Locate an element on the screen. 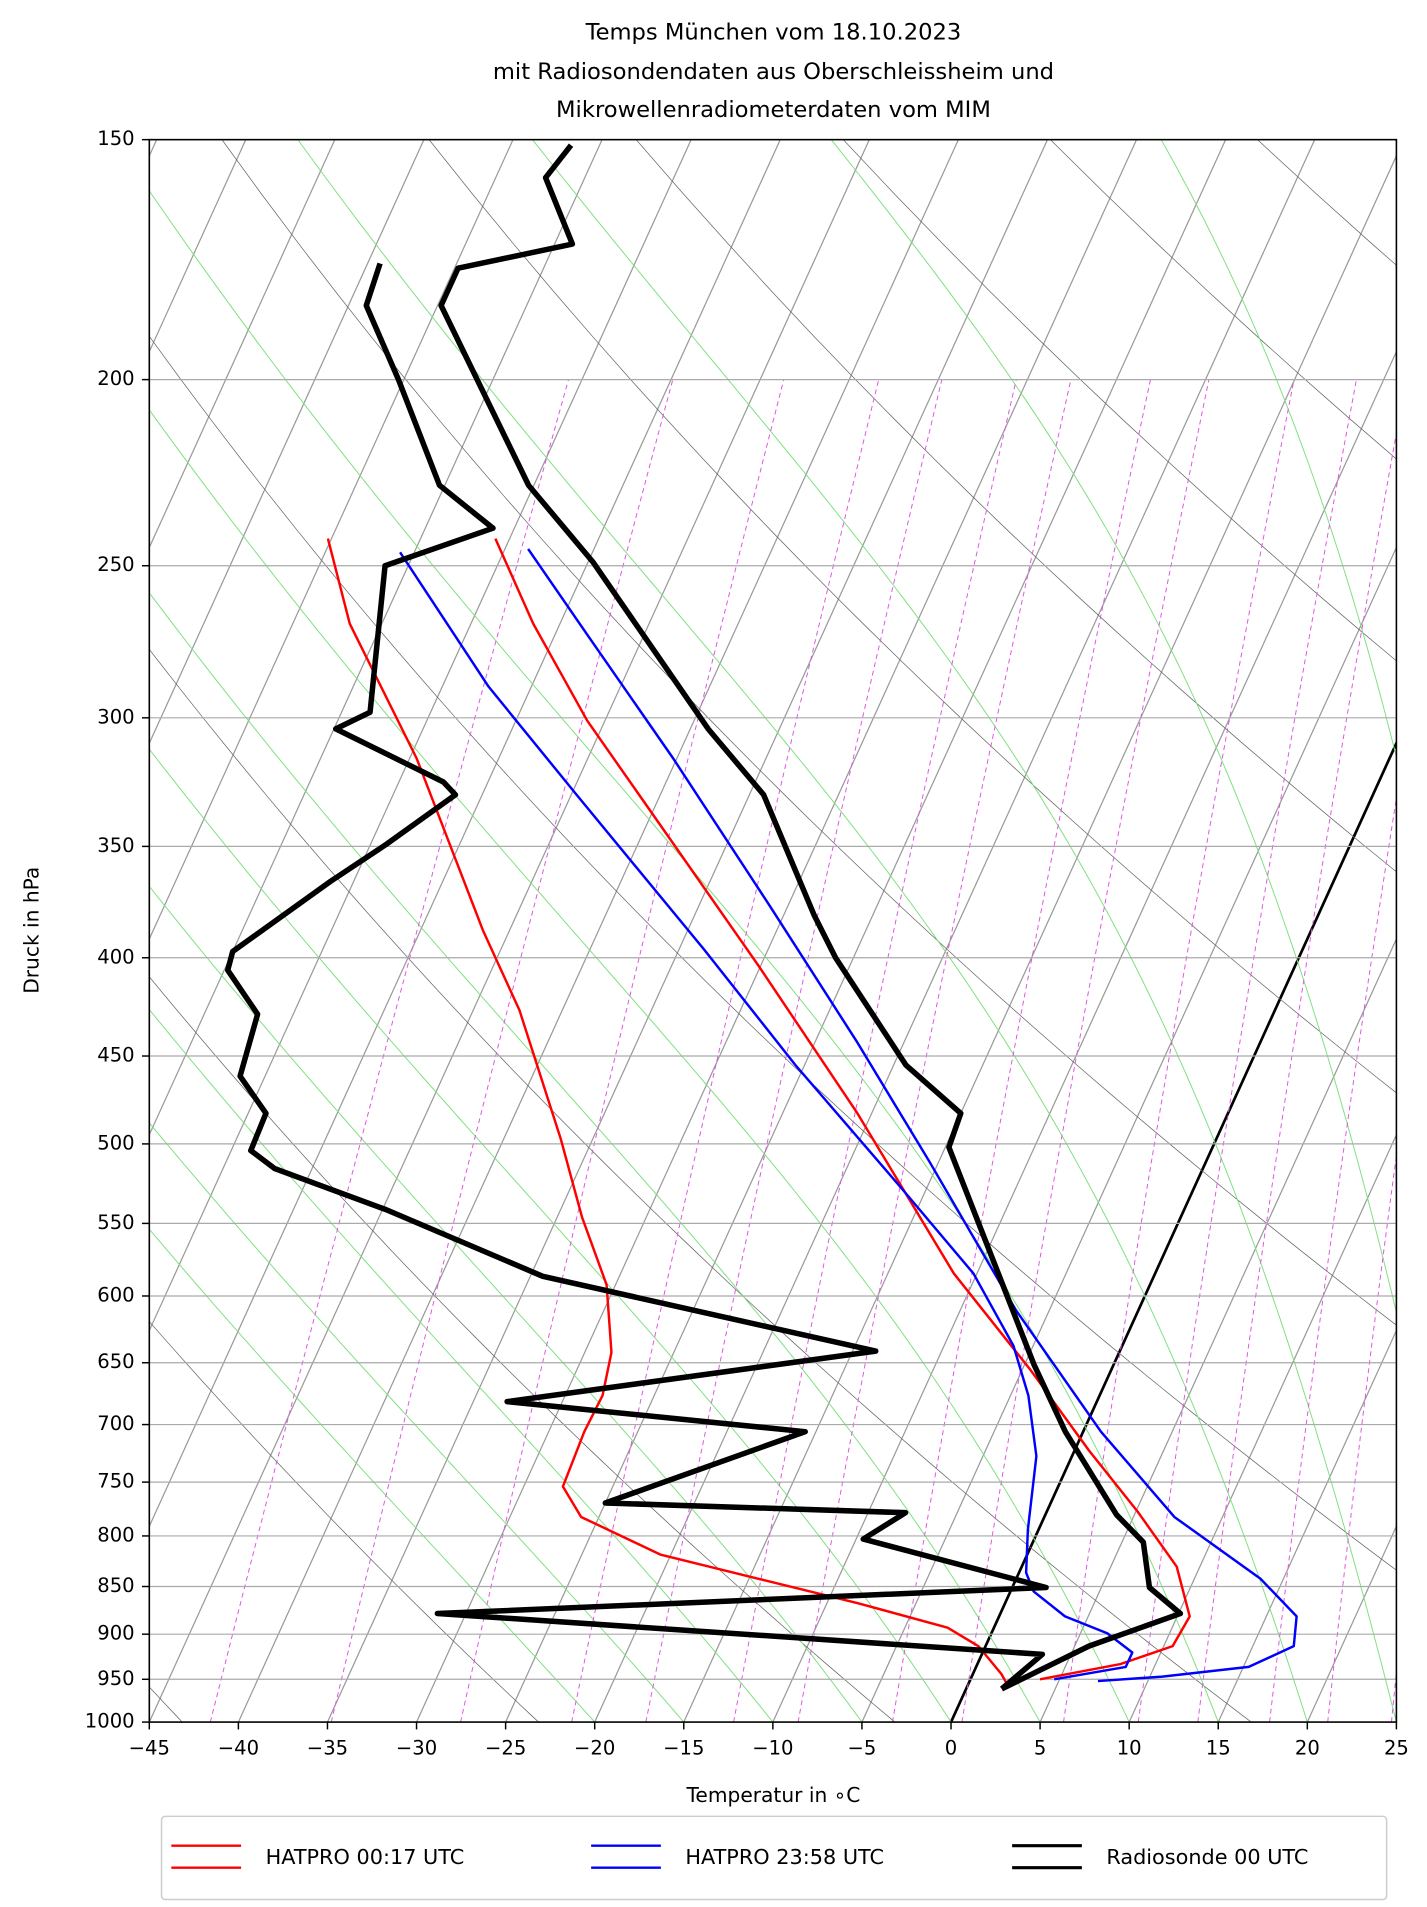 Image resolution: width=1427 pixels, height=1907 pixels. x-tick-label: 15 is located at coordinates (1218, 1747).